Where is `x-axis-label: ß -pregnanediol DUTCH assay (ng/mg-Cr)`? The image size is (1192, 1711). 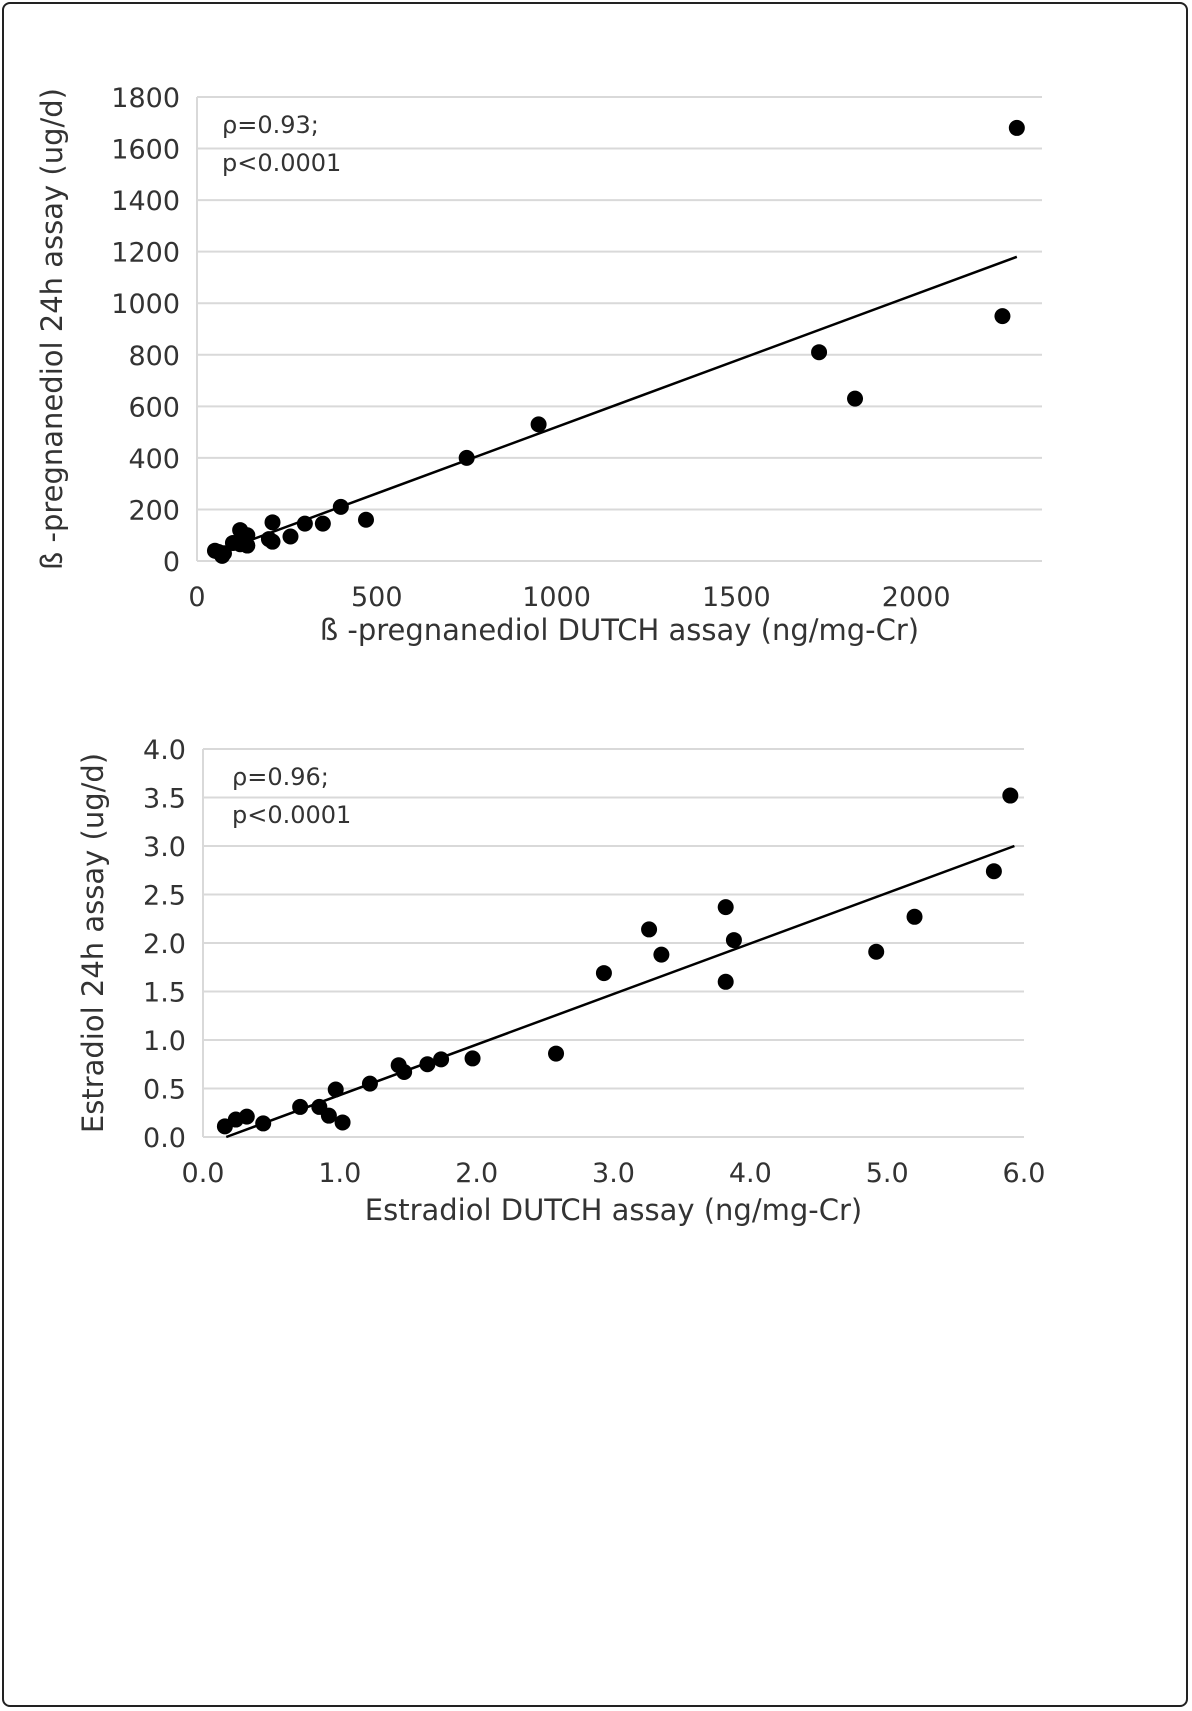
x-axis-label: ß -pregnanediol DUTCH assay (ng/mg-Cr) is located at coordinates (619, 630).